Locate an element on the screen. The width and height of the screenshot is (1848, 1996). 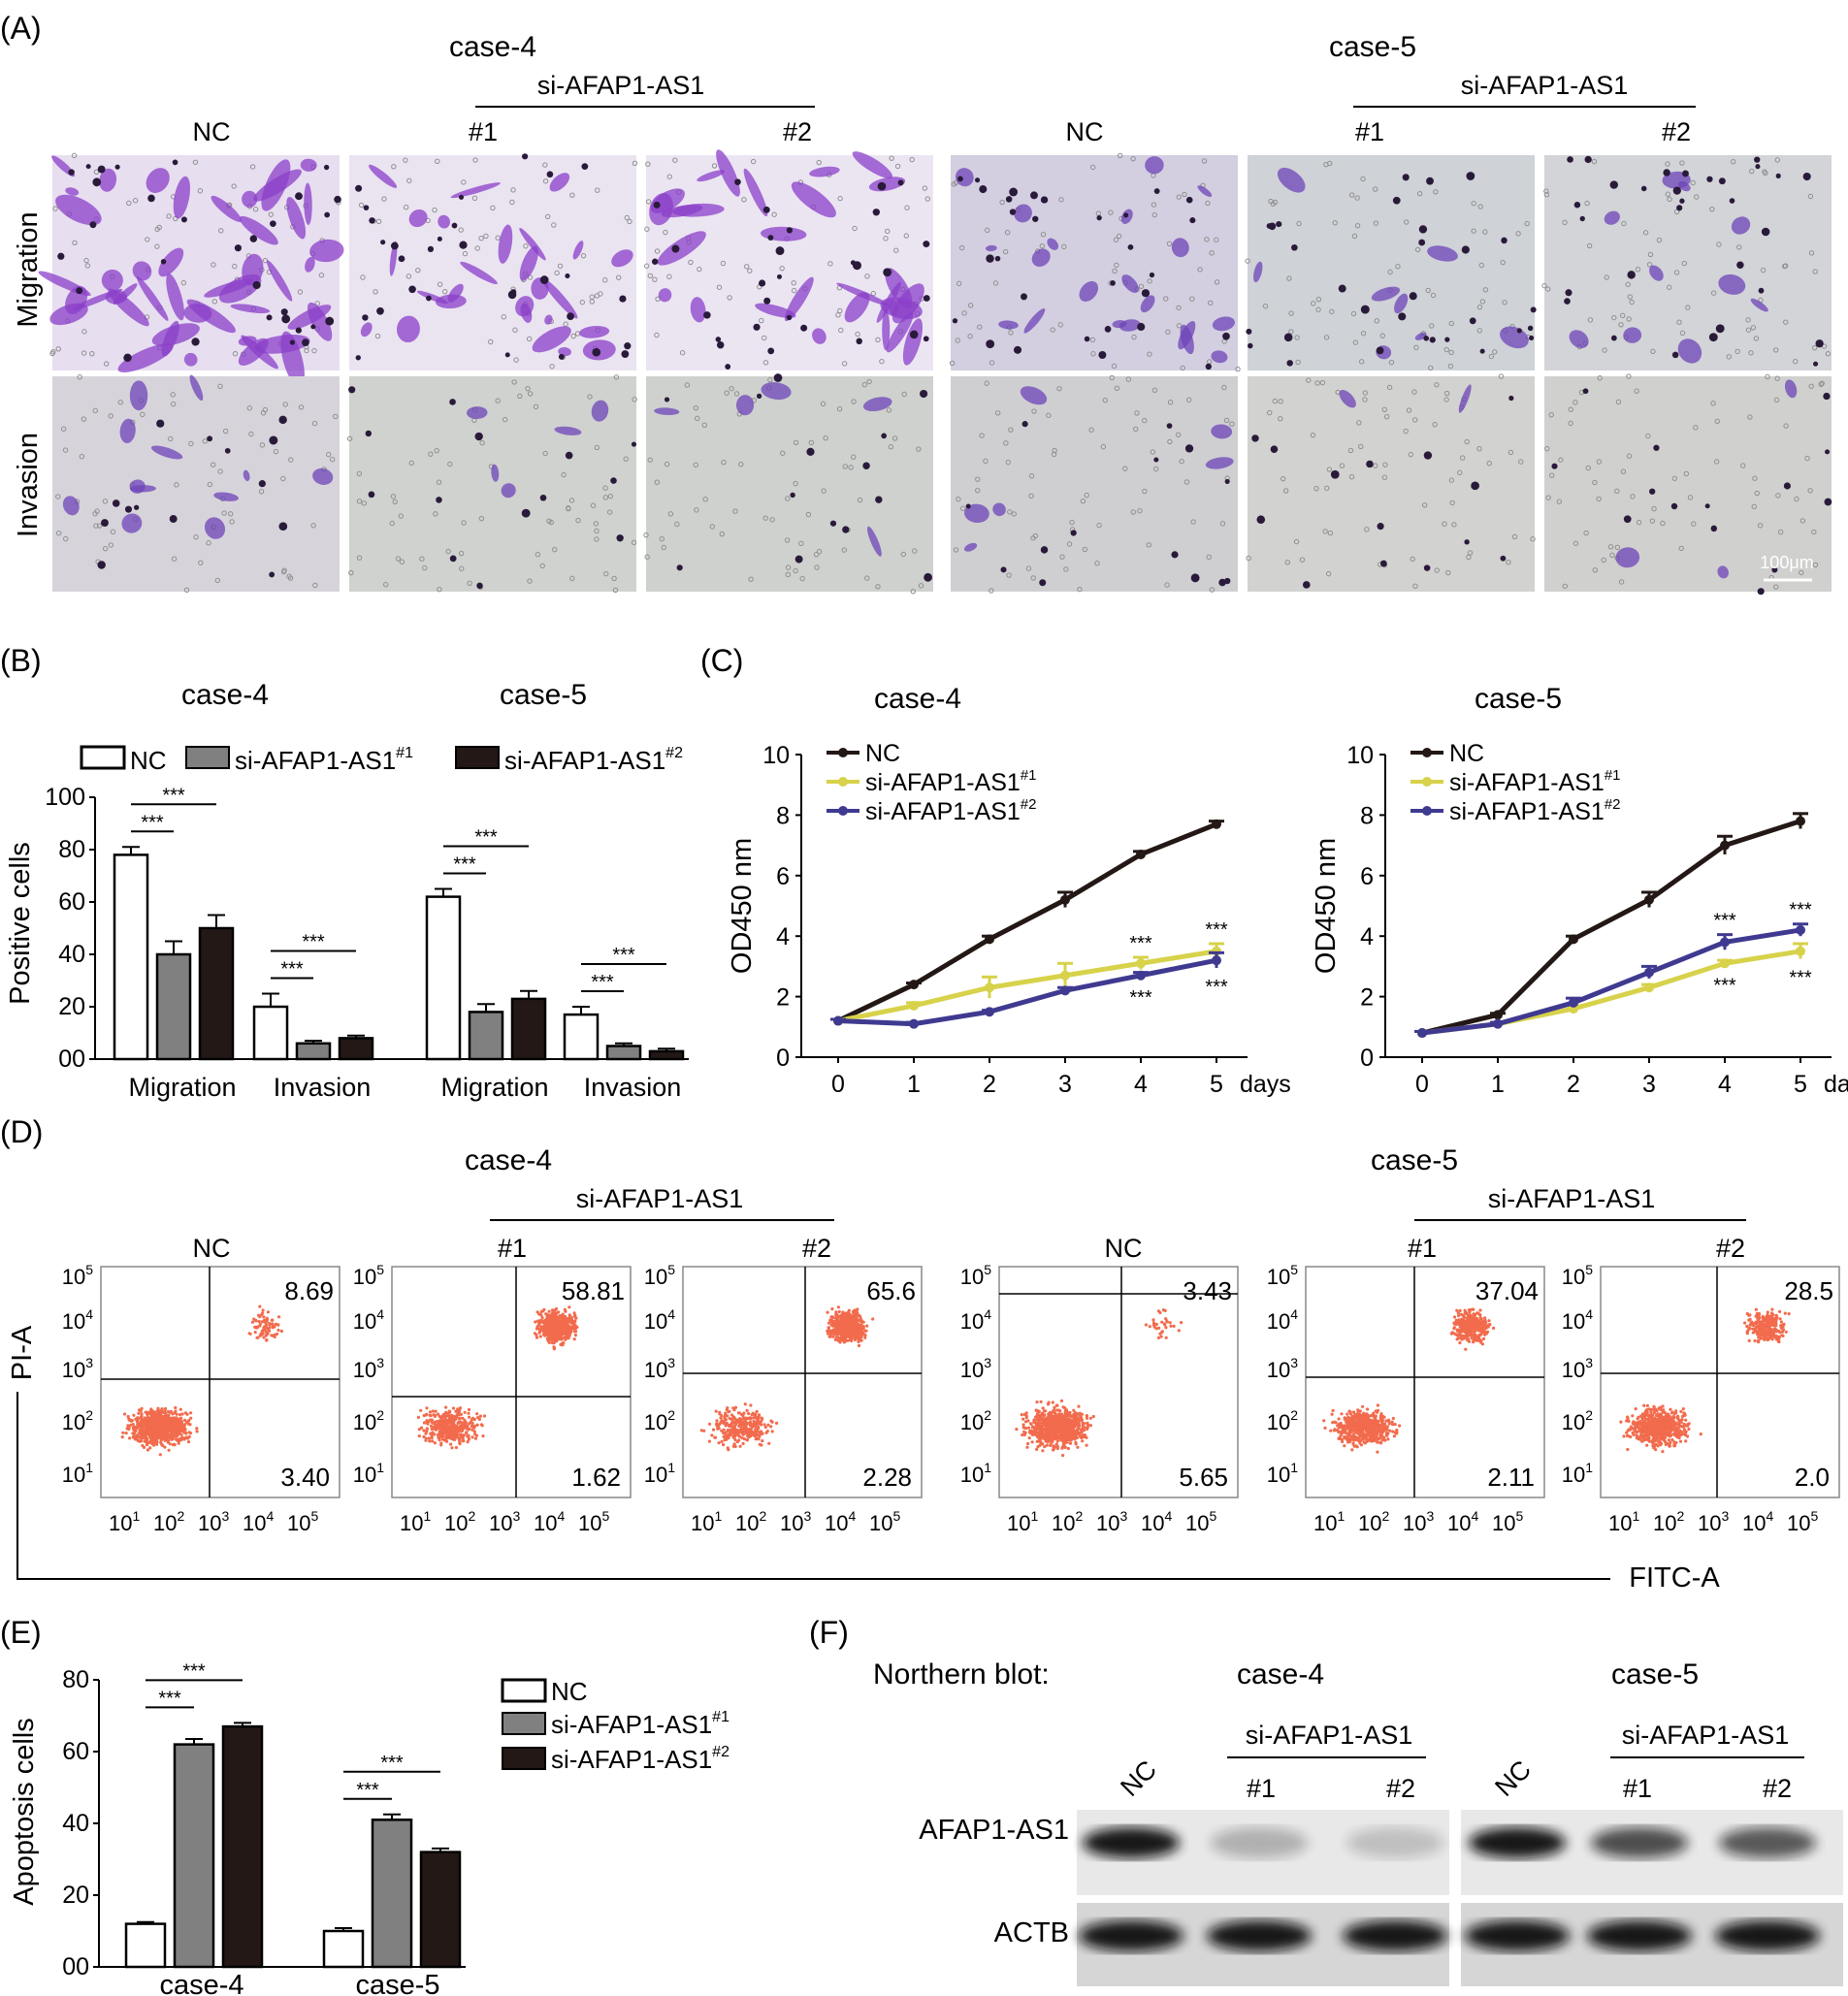
ytick: 20 is located at coordinates (72, 1006).